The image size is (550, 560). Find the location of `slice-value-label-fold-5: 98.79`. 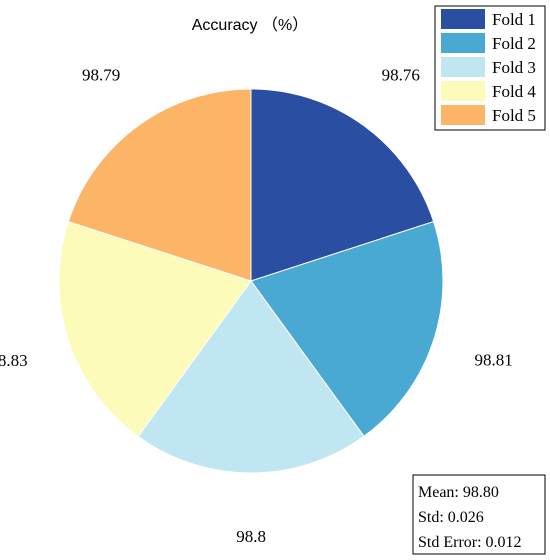

slice-value-label-fold-5: 98.79 is located at coordinates (101, 75).